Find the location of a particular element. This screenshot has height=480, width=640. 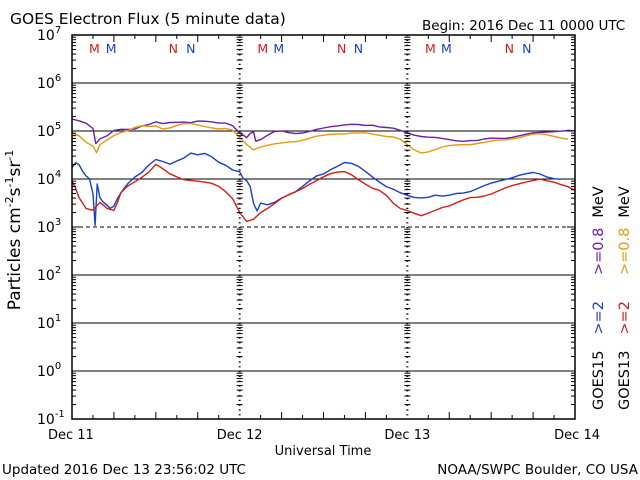

x-tick-label: Dec 14 is located at coordinates (577, 435).